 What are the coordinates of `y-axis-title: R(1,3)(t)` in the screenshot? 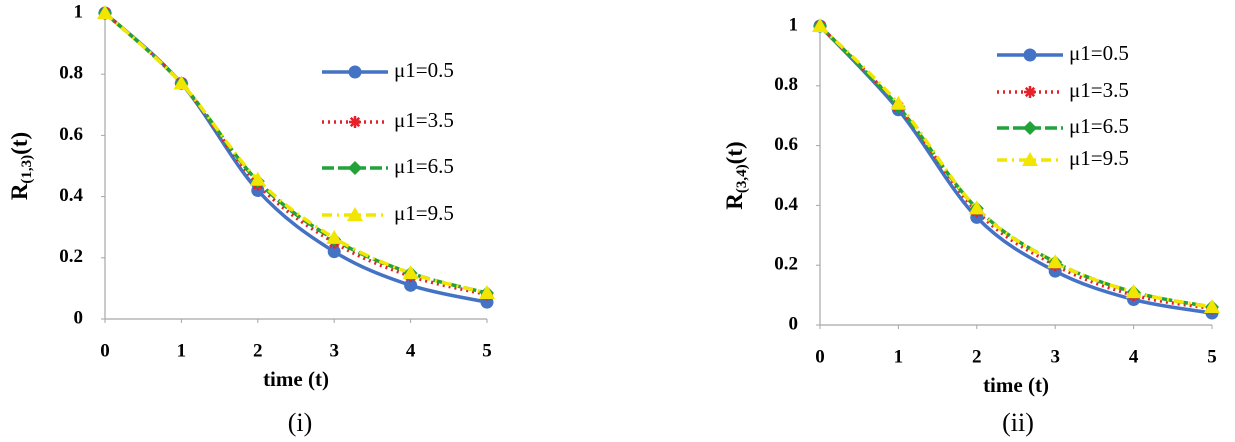 It's located at (21, 166).